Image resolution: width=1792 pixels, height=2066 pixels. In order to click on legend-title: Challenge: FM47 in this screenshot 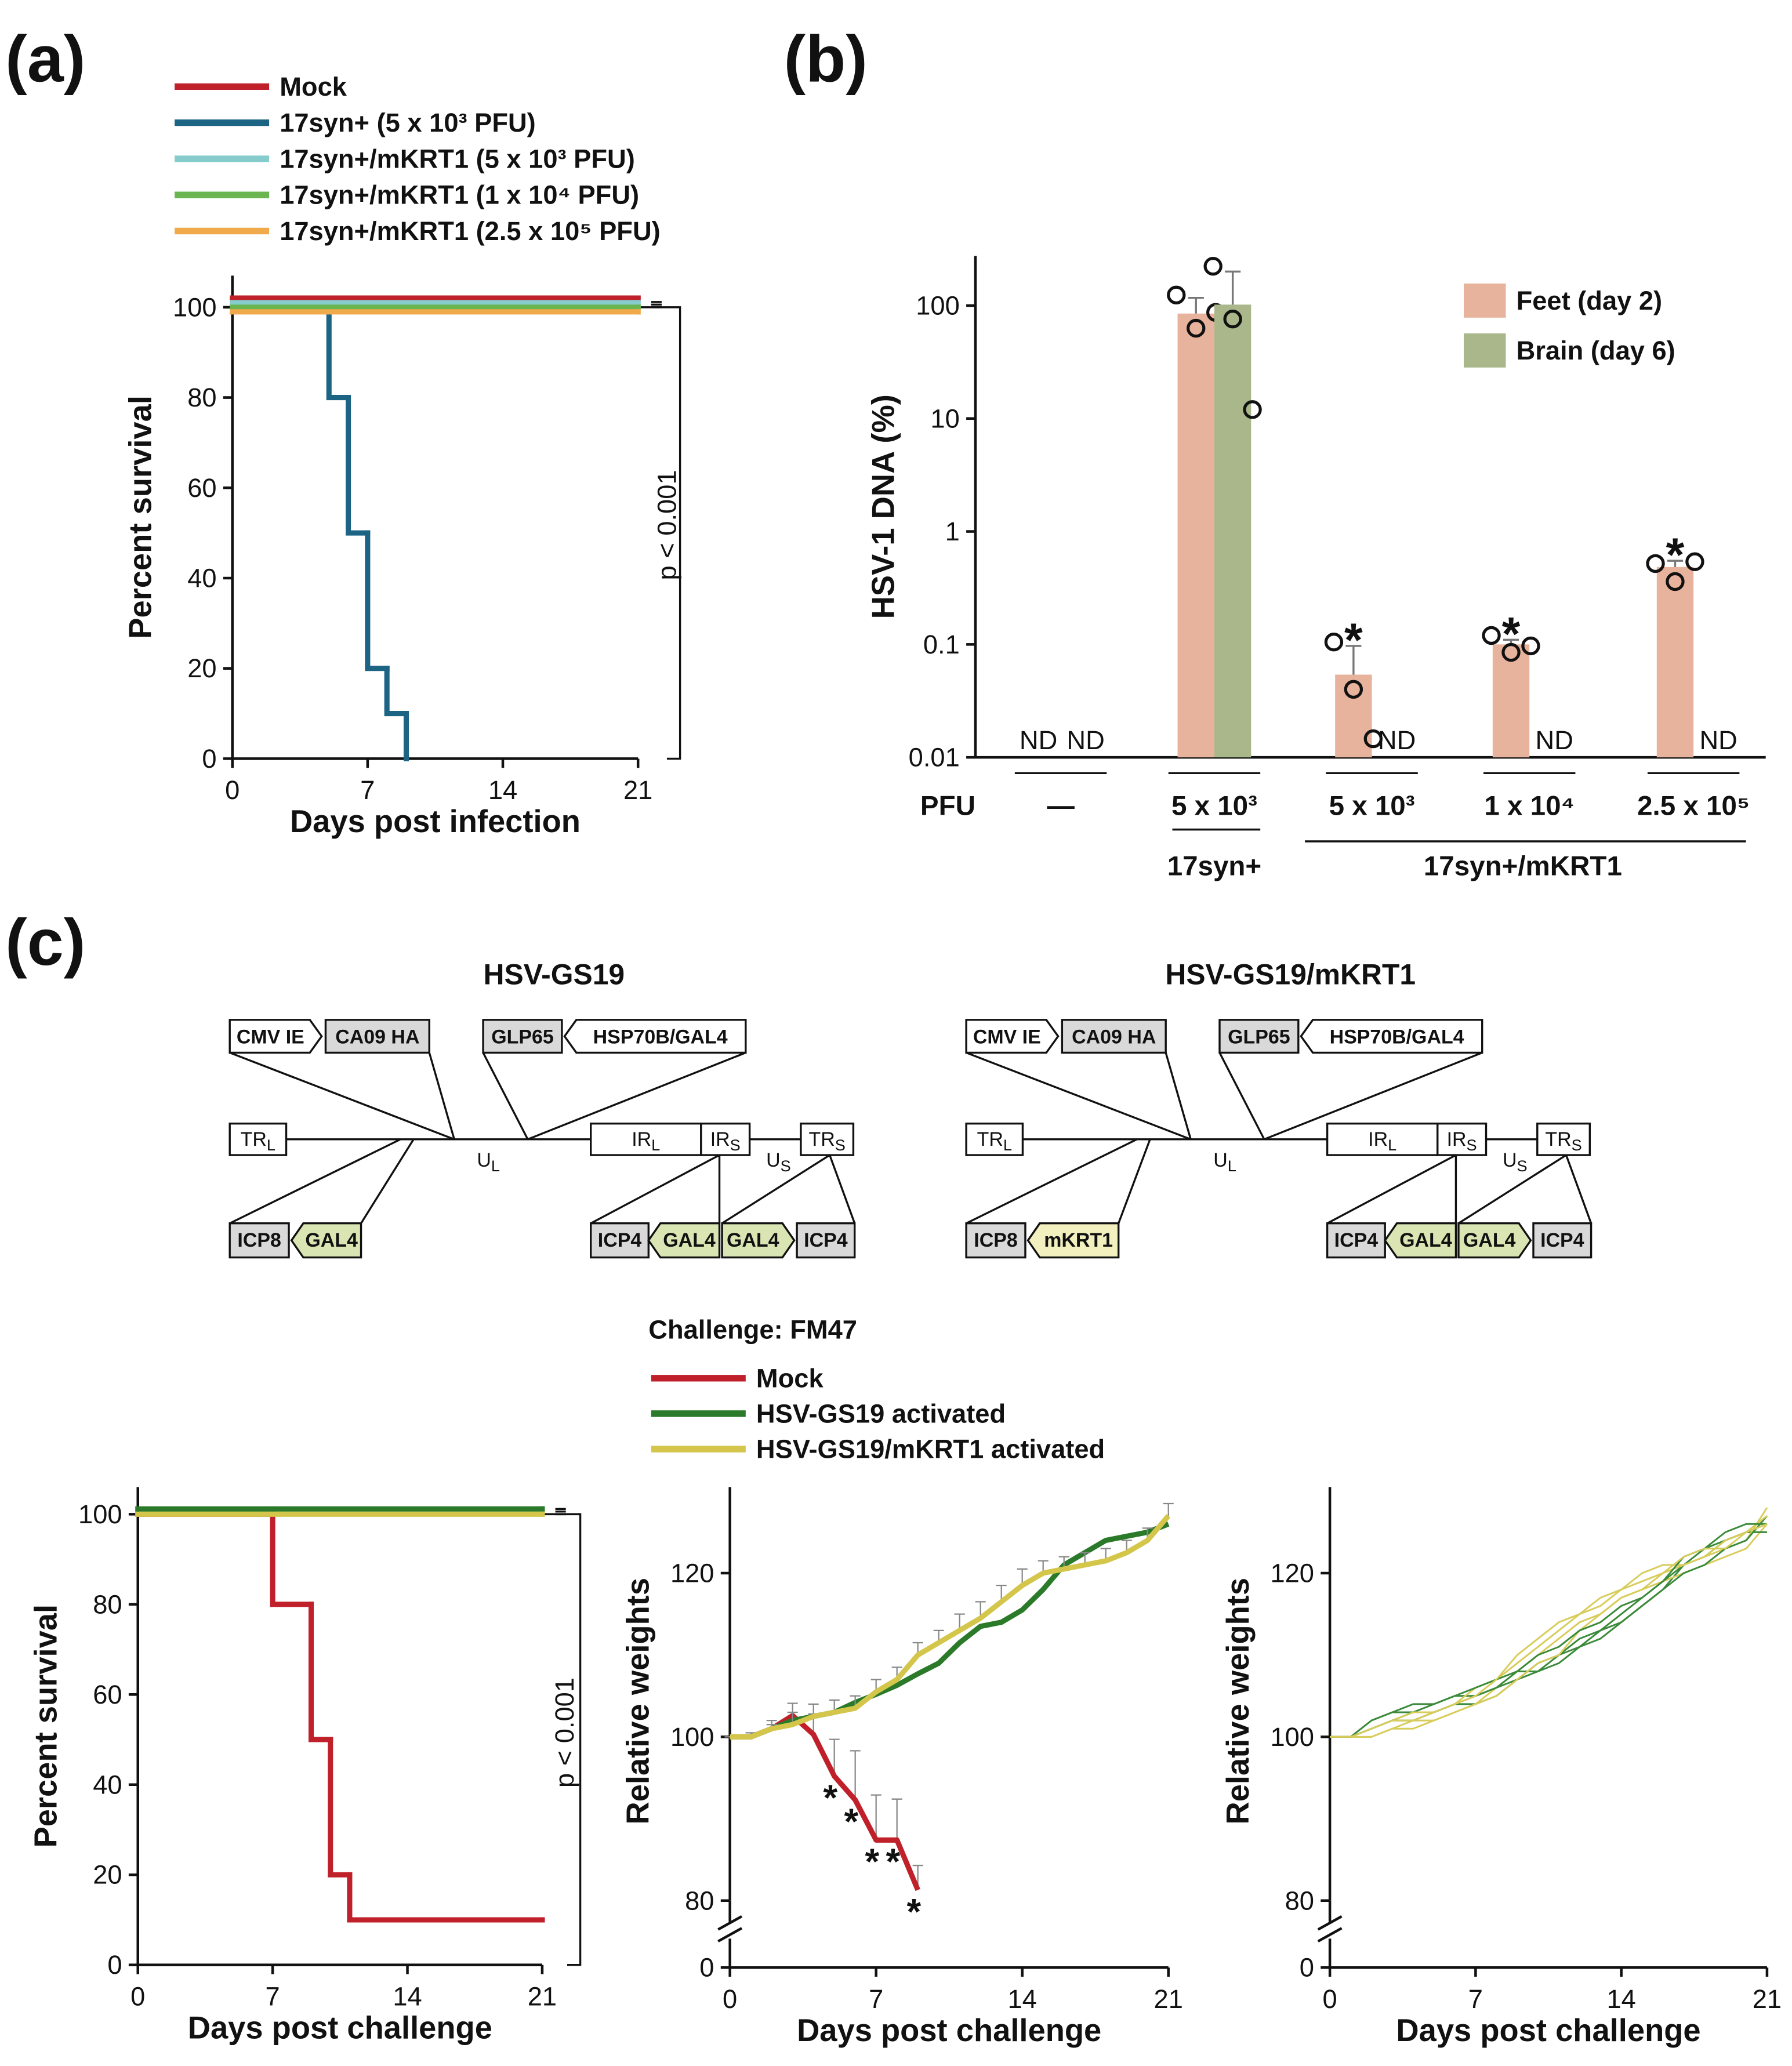, I will do `click(752, 1330)`.